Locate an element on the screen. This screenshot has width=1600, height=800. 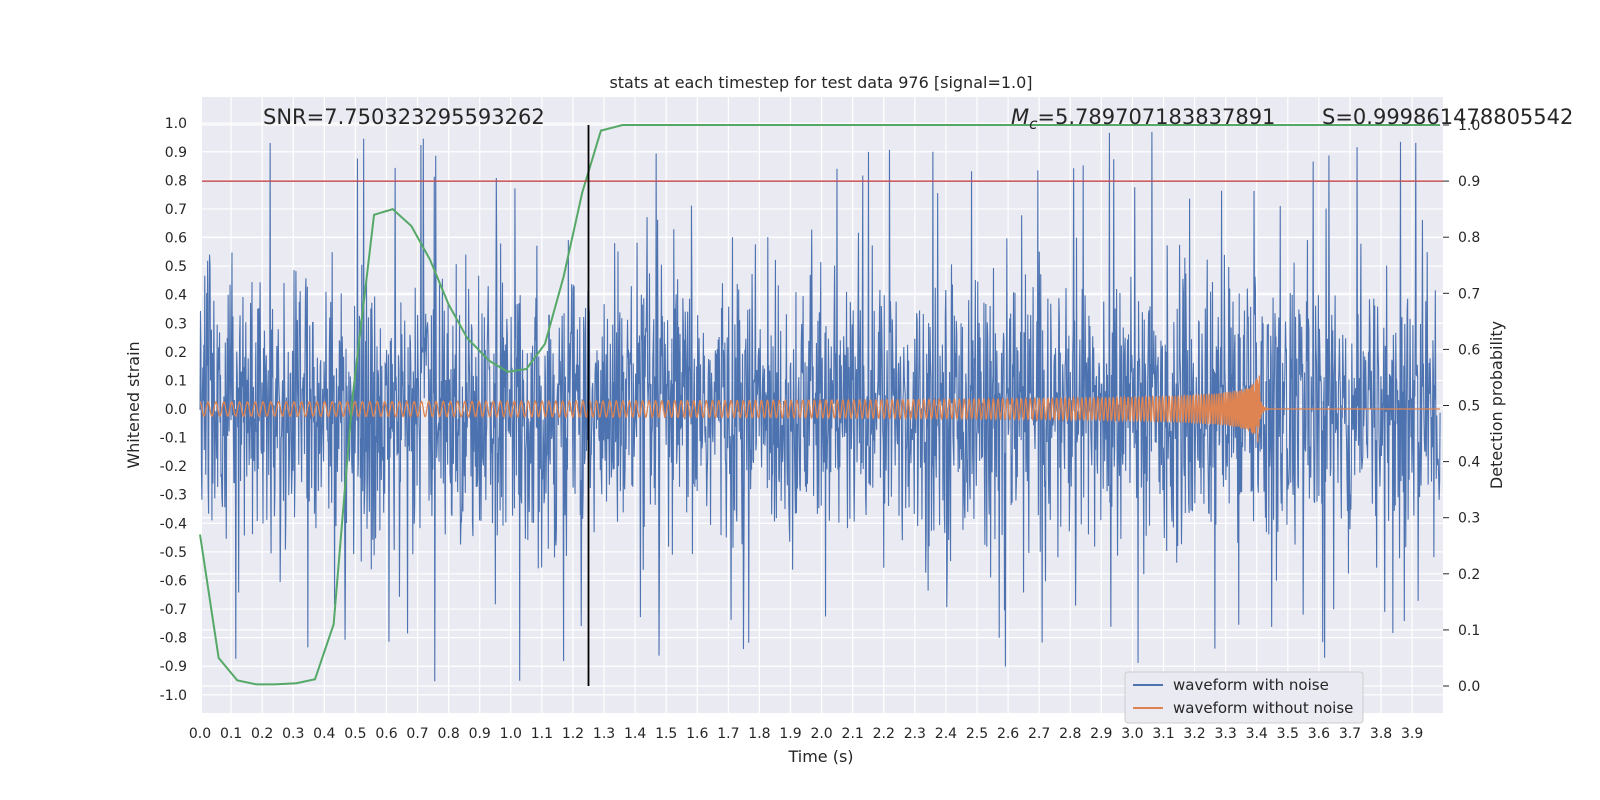
left-y-tick-label: -0.5 is located at coordinates (173, 553).